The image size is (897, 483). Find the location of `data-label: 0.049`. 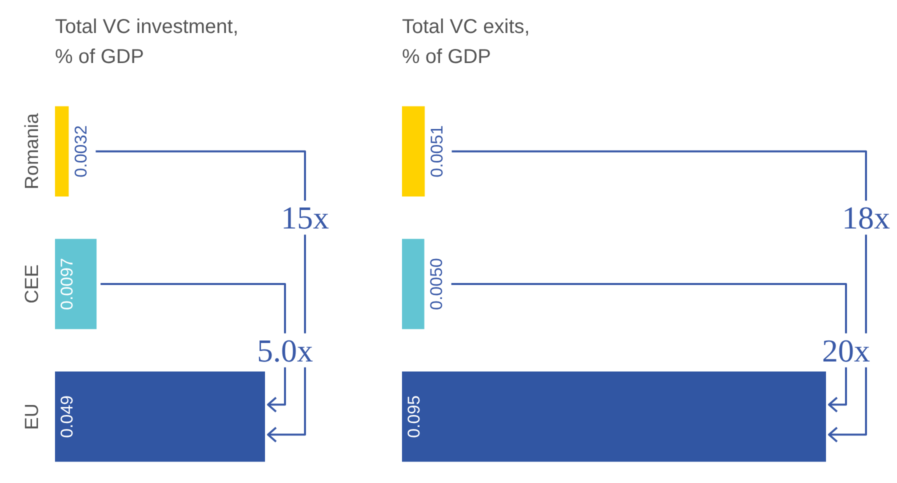

data-label: 0.049 is located at coordinates (67, 416).